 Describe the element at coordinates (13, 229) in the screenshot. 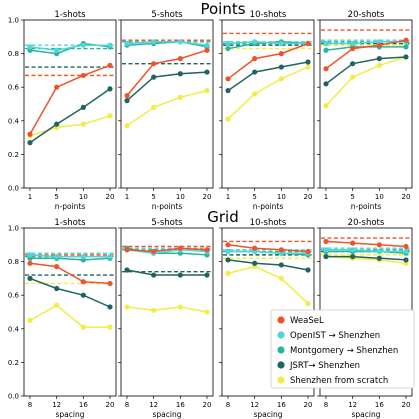

I see `y-tick-label: 1.0` at that location.